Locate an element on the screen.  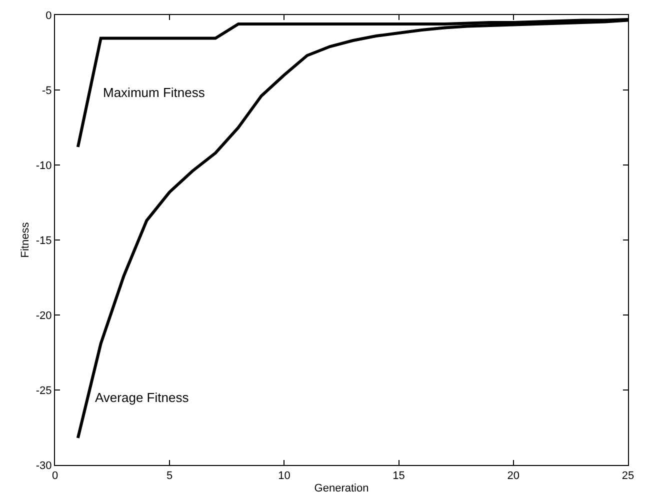
y-tick-label: -30 is located at coordinates (44, 466).